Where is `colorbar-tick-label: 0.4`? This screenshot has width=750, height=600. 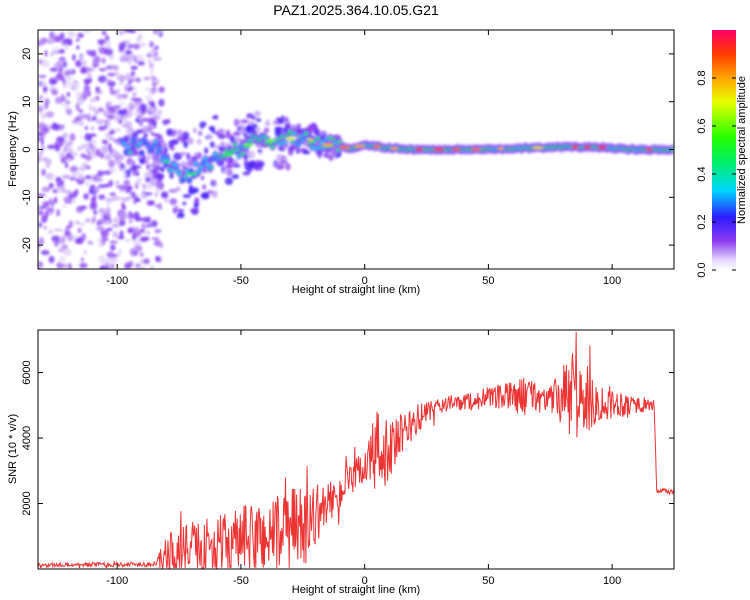
colorbar-tick-label: 0.4 is located at coordinates (702, 173).